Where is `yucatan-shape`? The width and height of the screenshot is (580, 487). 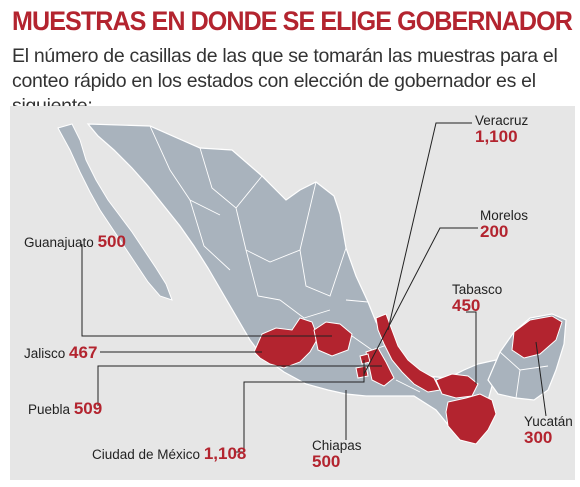
yucatan-shape is located at coordinates (537, 337).